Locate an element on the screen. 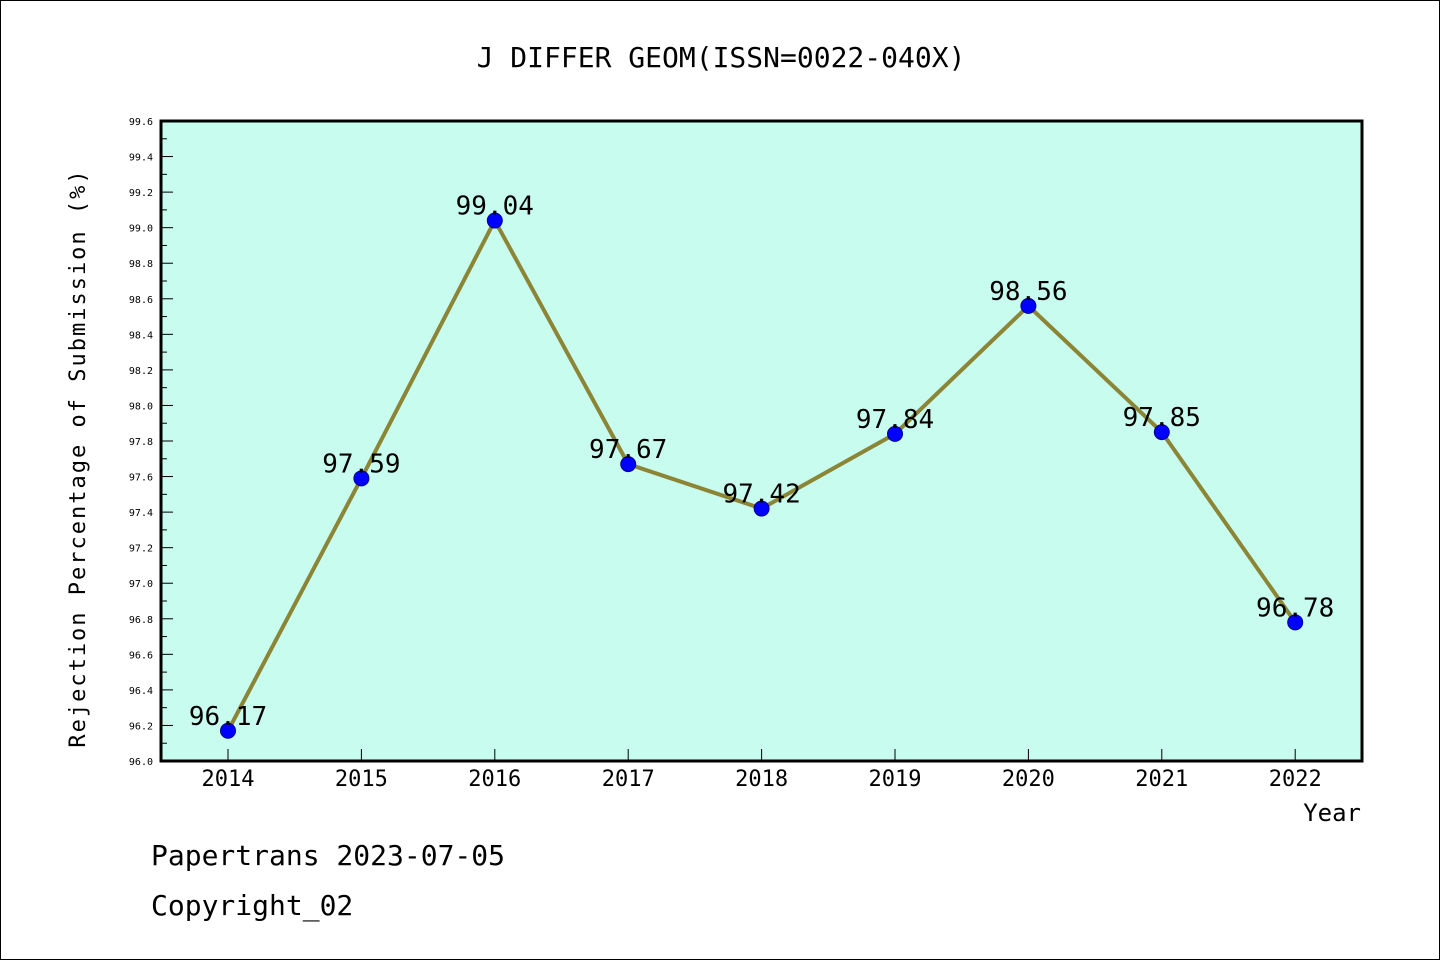 Image resolution: width=1440 pixels, height=966 pixels. x-axis: 2014 2015 2016 2017 2018 2019 2020 2021 2022 is located at coordinates (762, 770).